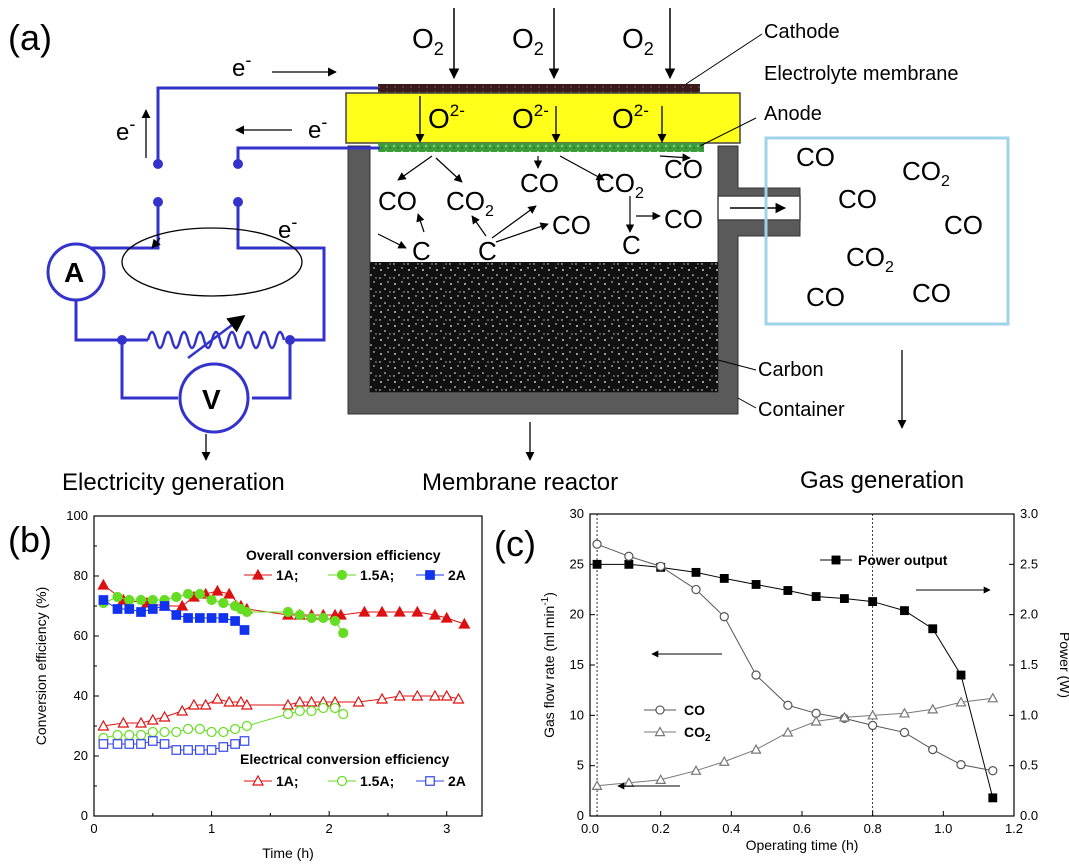 The image size is (1069, 868). I want to click on legend-title-electrical: Electrical conversion efficiency, so click(345, 759).